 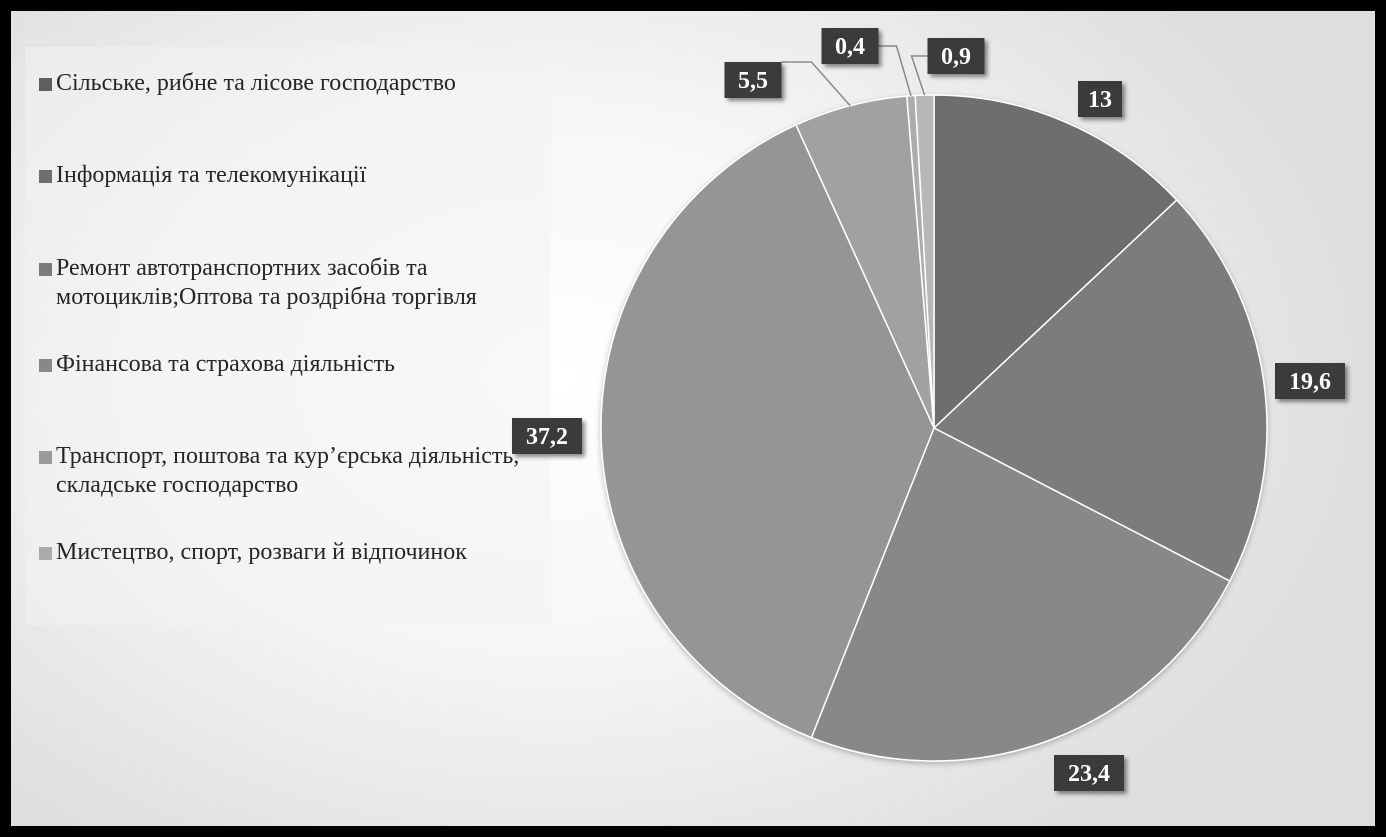 I want to click on data-label-text: 13, so click(x=1100, y=100).